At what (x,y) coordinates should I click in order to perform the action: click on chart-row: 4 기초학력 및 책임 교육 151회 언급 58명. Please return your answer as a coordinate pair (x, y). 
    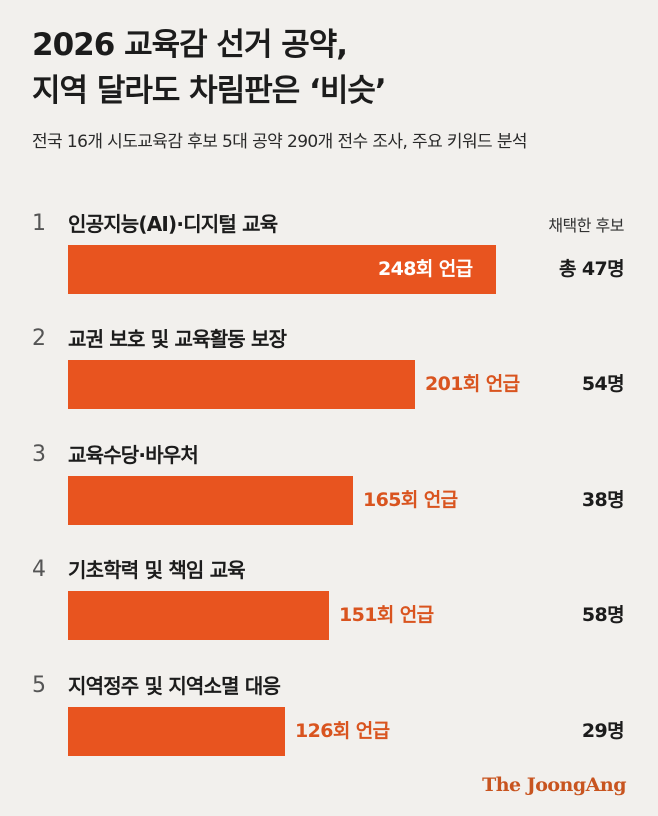
    Looking at the image, I should click on (329, 612).